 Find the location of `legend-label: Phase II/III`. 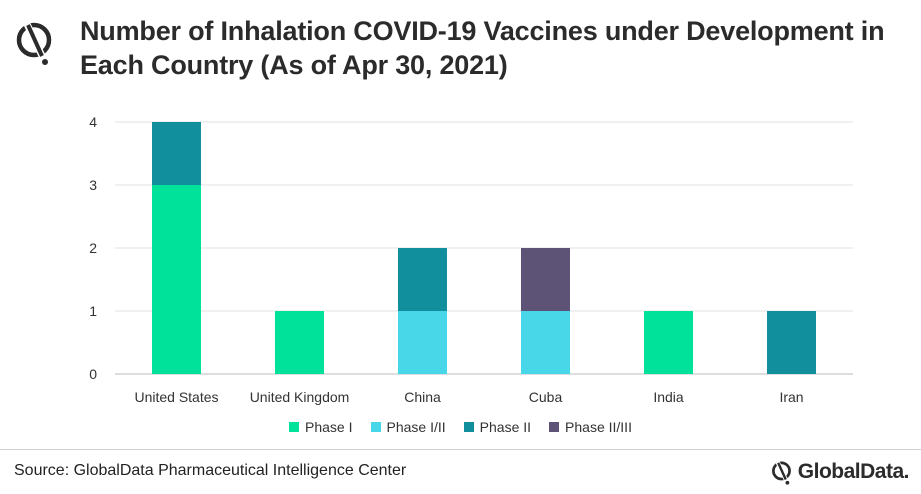

legend-label: Phase II/III is located at coordinates (598, 427).